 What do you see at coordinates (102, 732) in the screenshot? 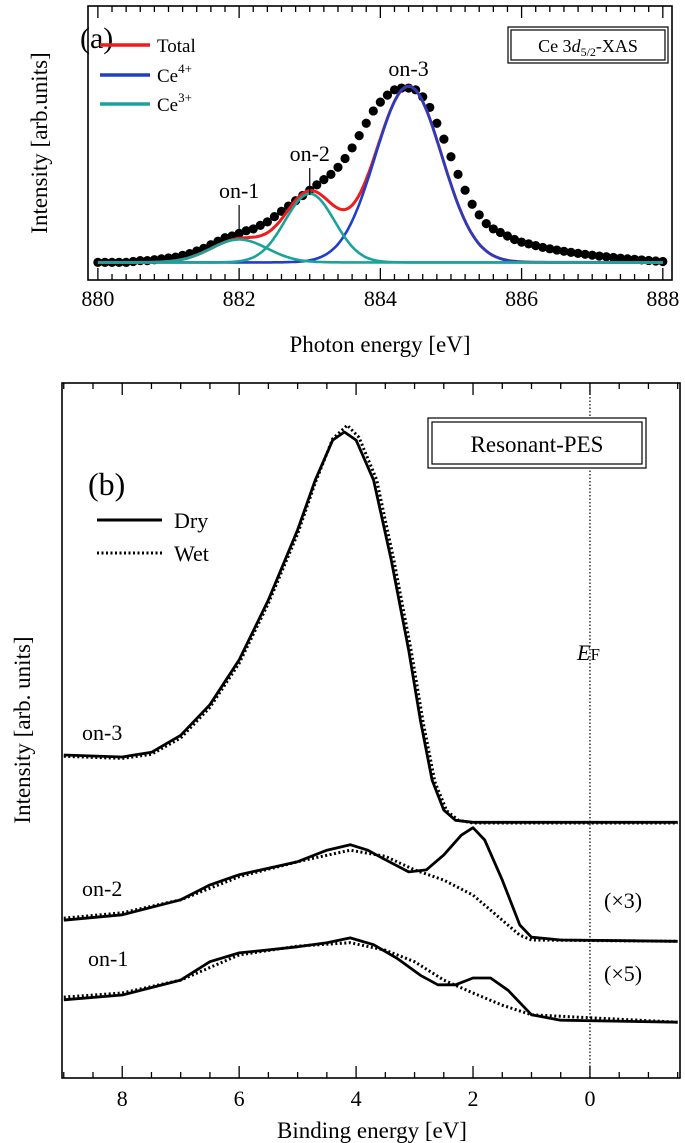
I see `spectrum-label-on-3: on-3` at bounding box center [102, 732].